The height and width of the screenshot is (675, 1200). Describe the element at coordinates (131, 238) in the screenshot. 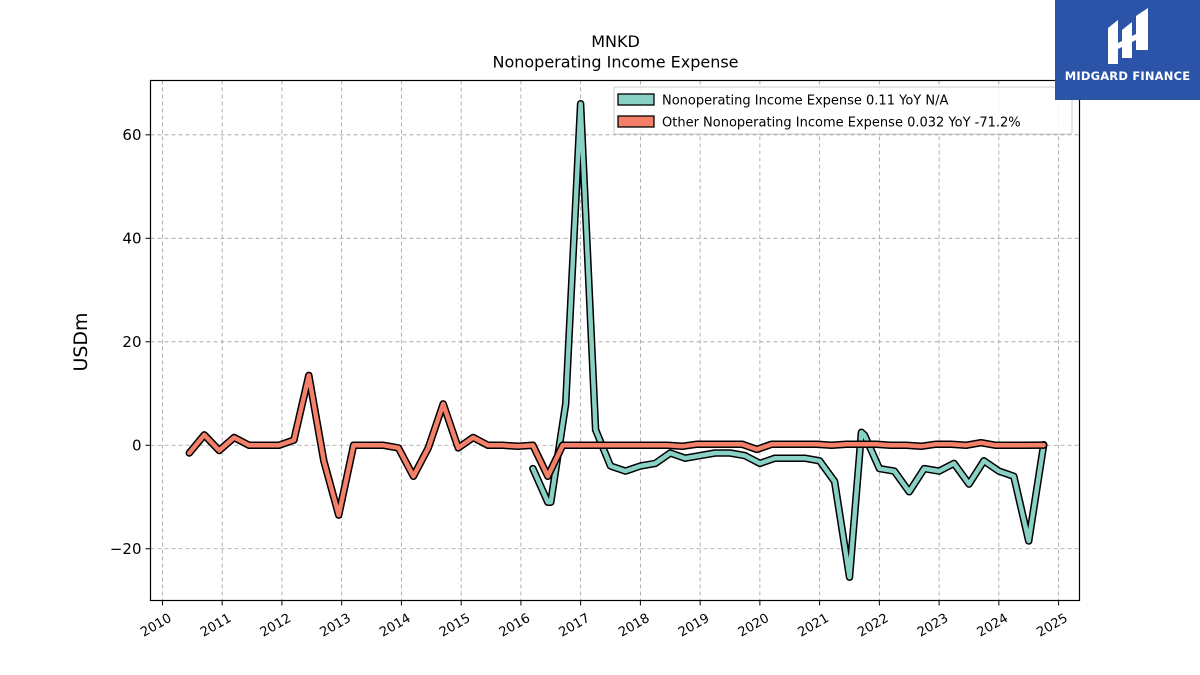

I see `y-tick-label: 40` at that location.